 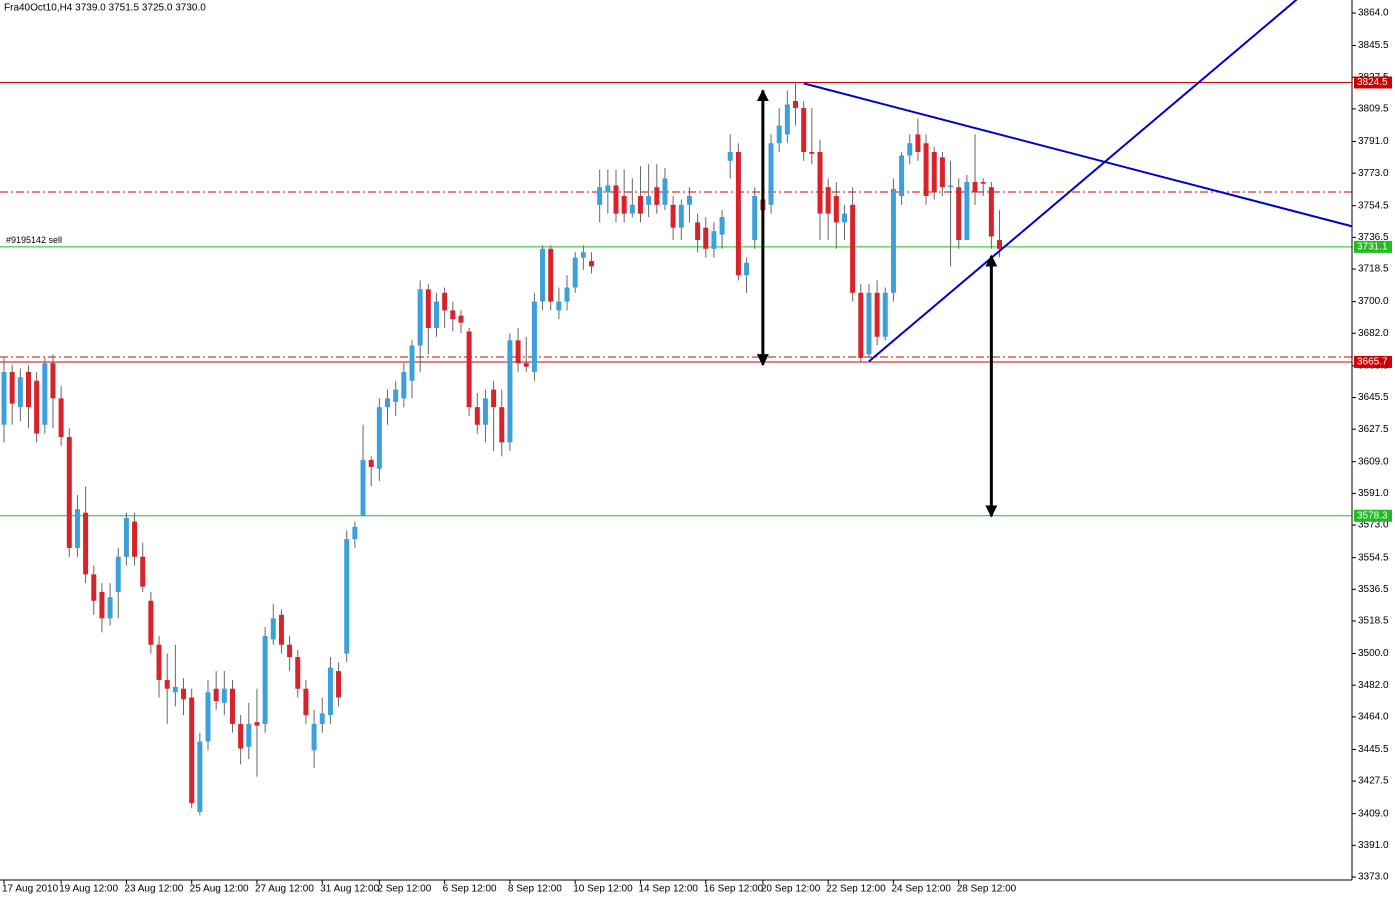 I want to click on y-tick-label: 3391.0, so click(x=1373, y=845).